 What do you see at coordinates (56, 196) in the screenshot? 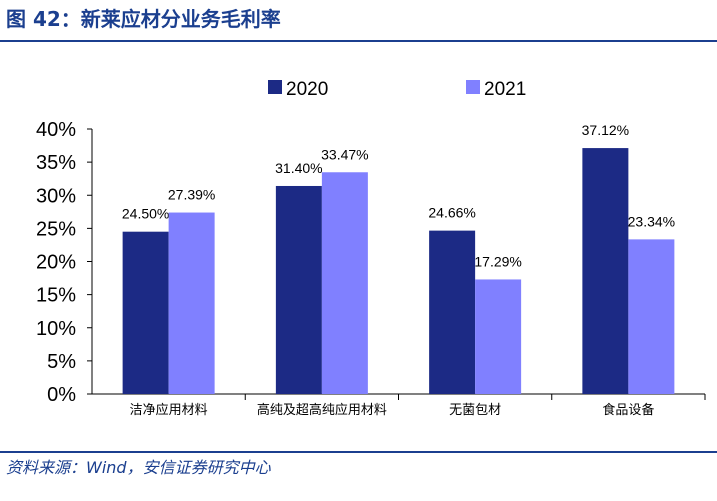
I see `y-tick-label: 30%` at bounding box center [56, 196].